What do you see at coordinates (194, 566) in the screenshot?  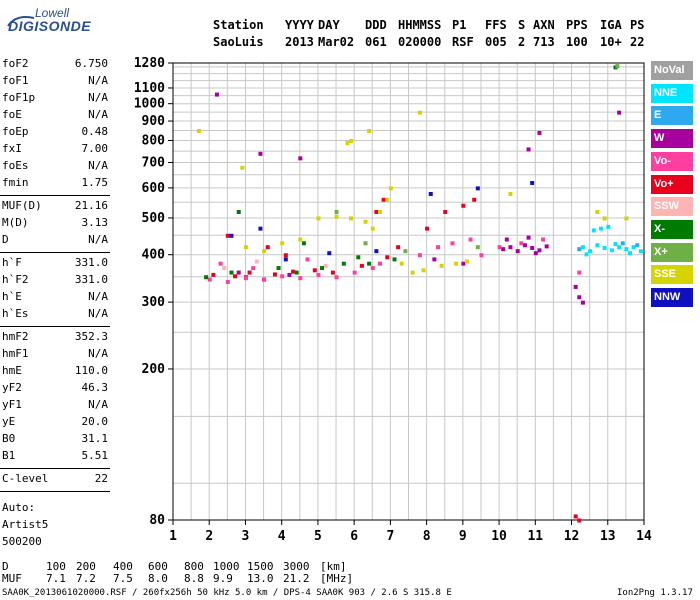 I see `muf-distance-value: 800` at bounding box center [194, 566].